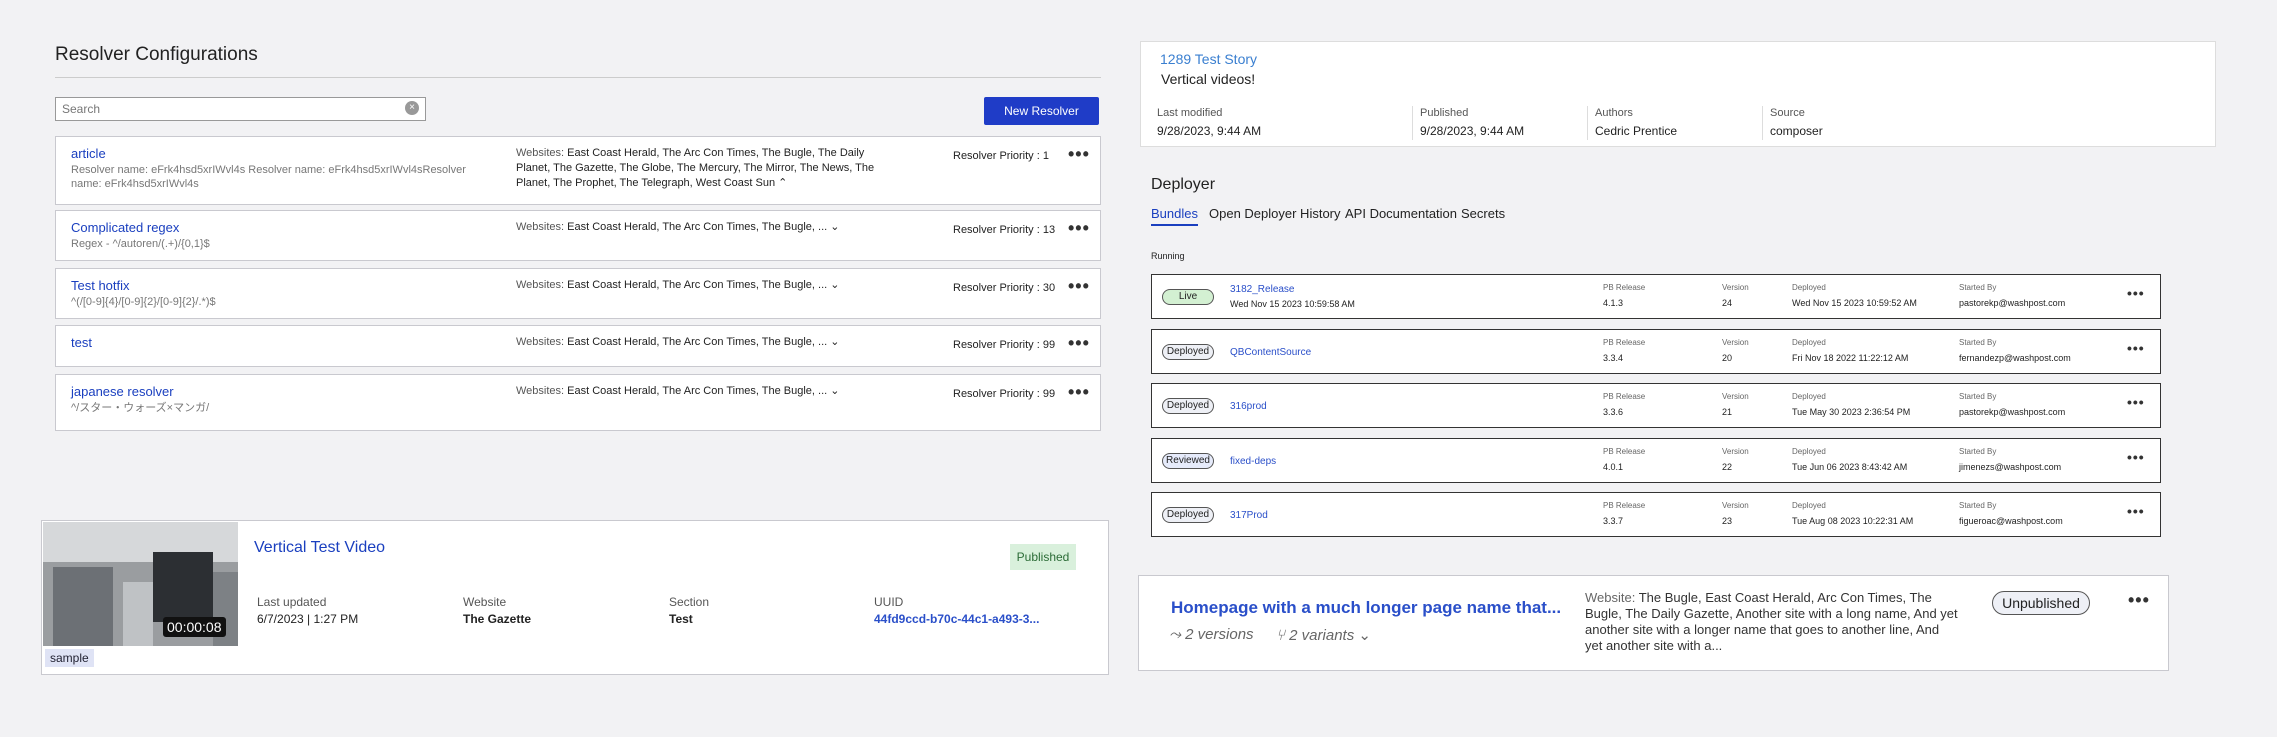 The width and height of the screenshot is (2277, 737). What do you see at coordinates (1262, 289) in the screenshot?
I see `bundle-name: 3182_Release` at bounding box center [1262, 289].